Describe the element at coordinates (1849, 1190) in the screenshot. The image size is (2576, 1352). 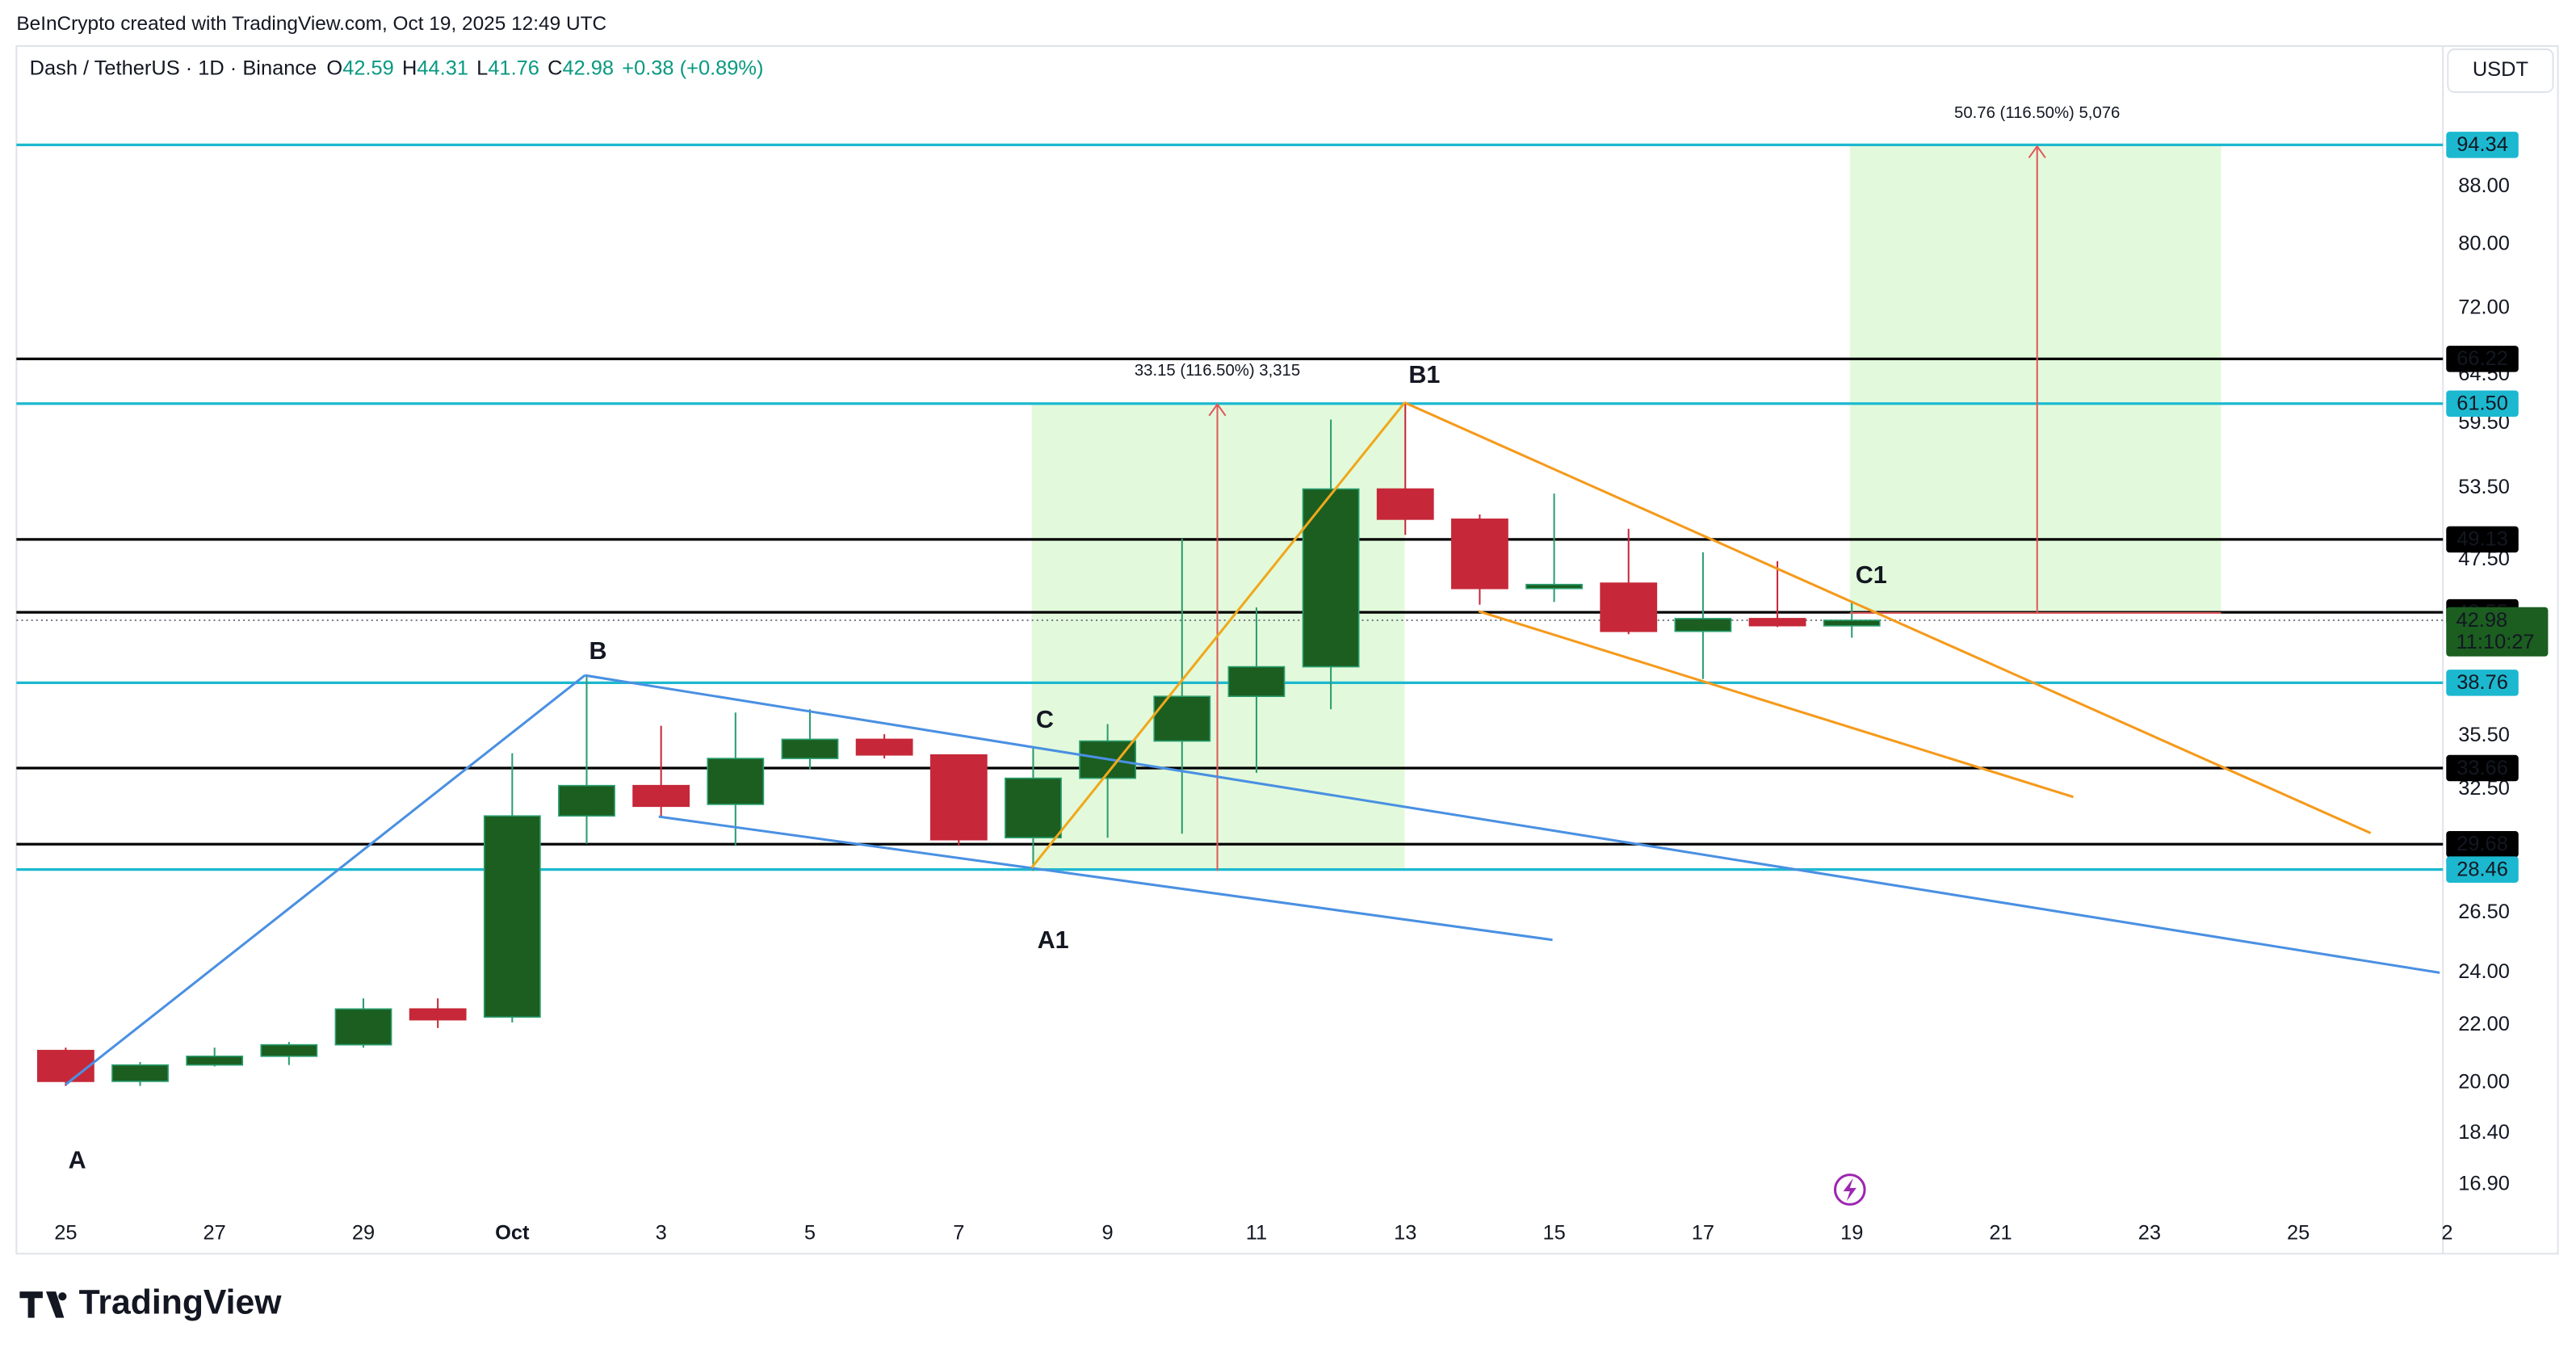
I see `lightning` at that location.